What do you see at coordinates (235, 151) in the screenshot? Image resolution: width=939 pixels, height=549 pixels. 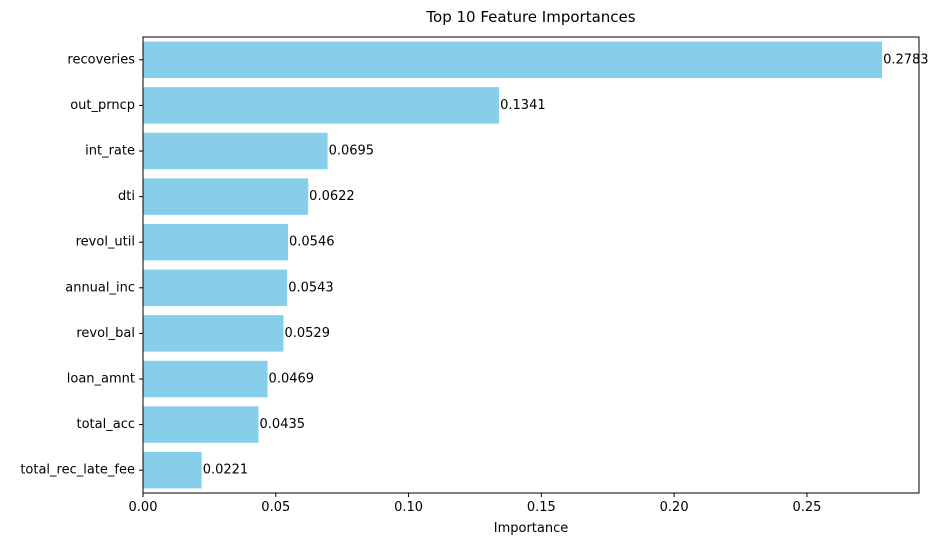 I see `bar-int_rate` at bounding box center [235, 151].